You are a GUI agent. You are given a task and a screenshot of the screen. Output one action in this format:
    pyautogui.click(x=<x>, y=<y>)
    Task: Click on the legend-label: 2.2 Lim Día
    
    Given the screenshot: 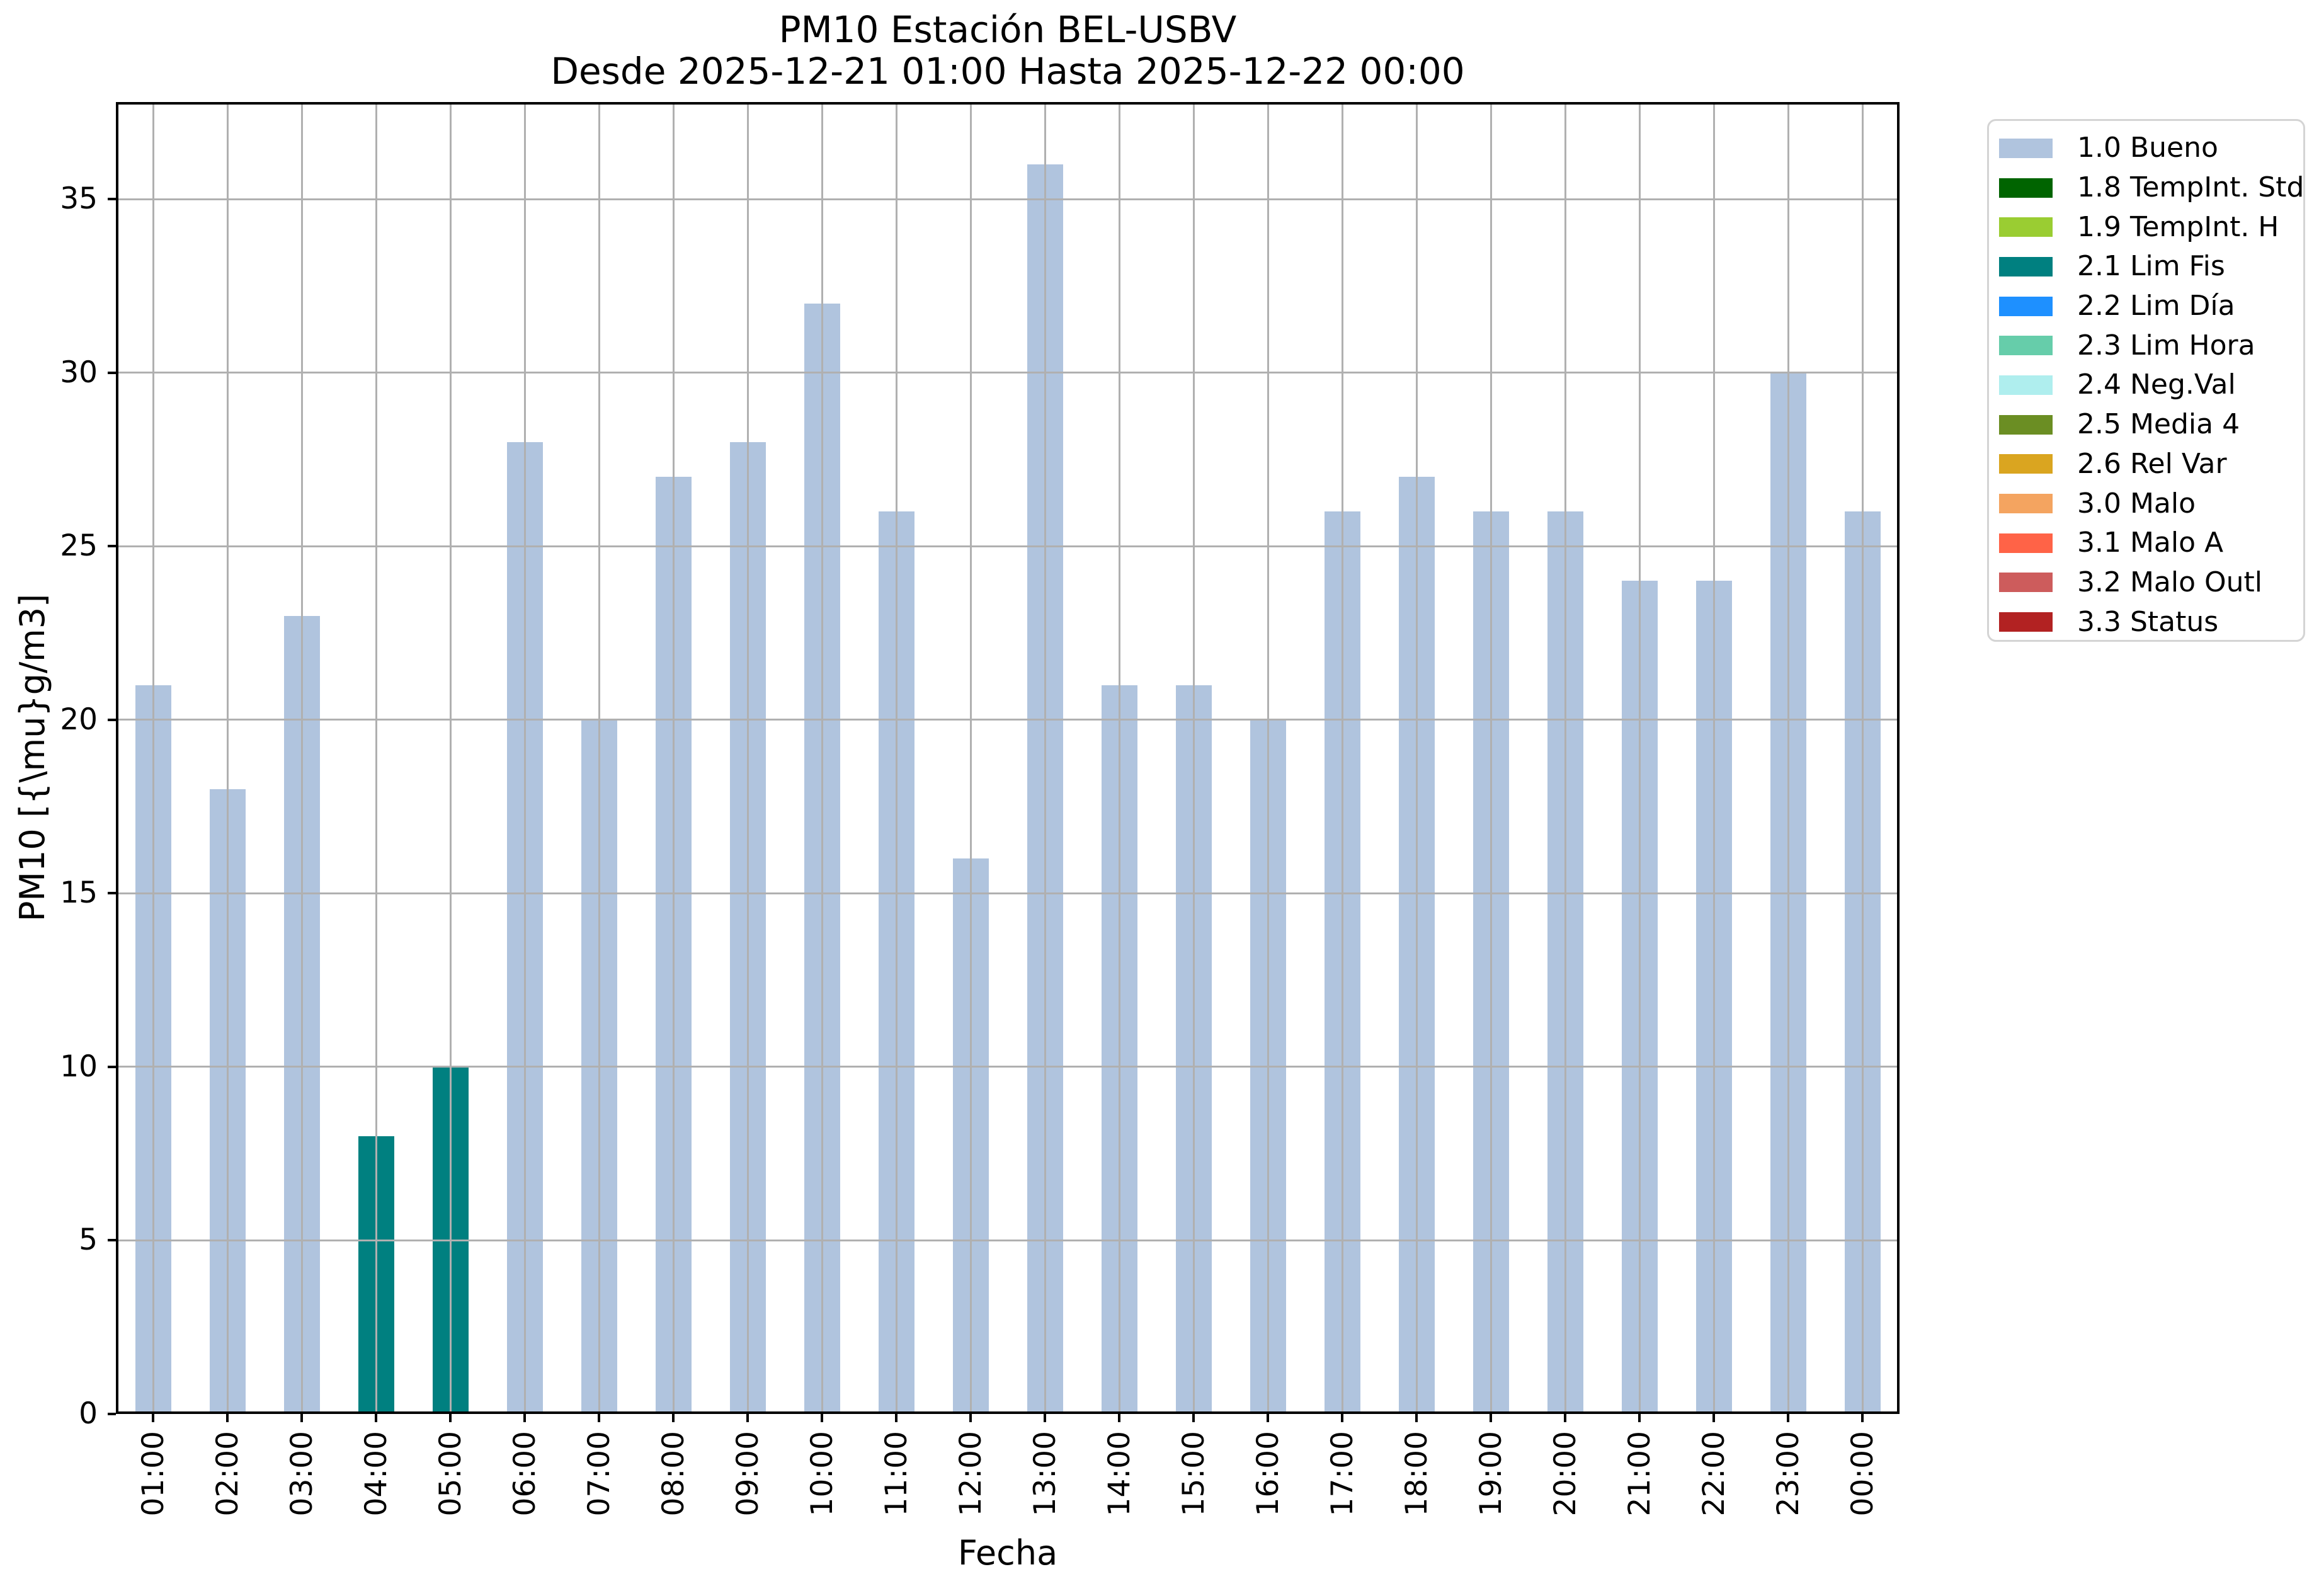 What is the action you would take?
    pyautogui.click(x=2156, y=306)
    